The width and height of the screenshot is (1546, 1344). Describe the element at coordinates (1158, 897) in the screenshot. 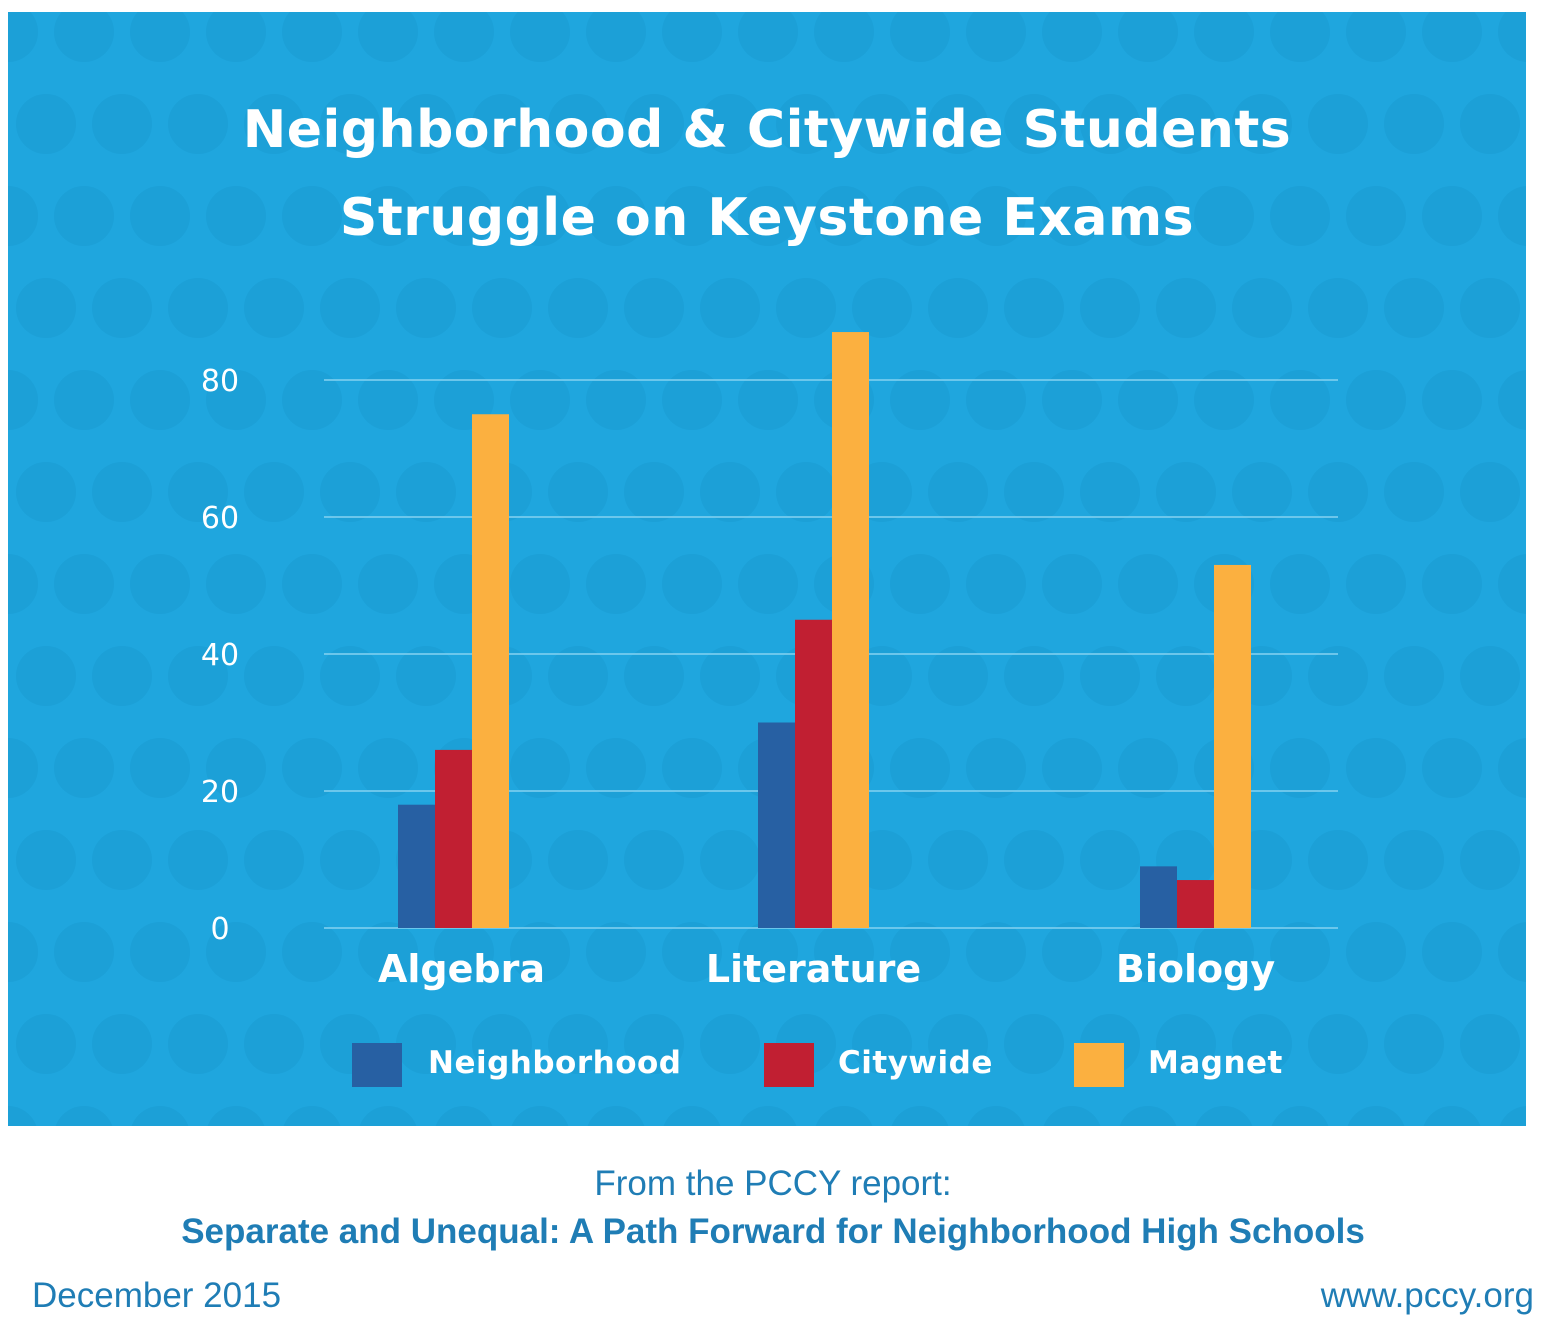

I see `bar-neighborhood-biology` at that location.